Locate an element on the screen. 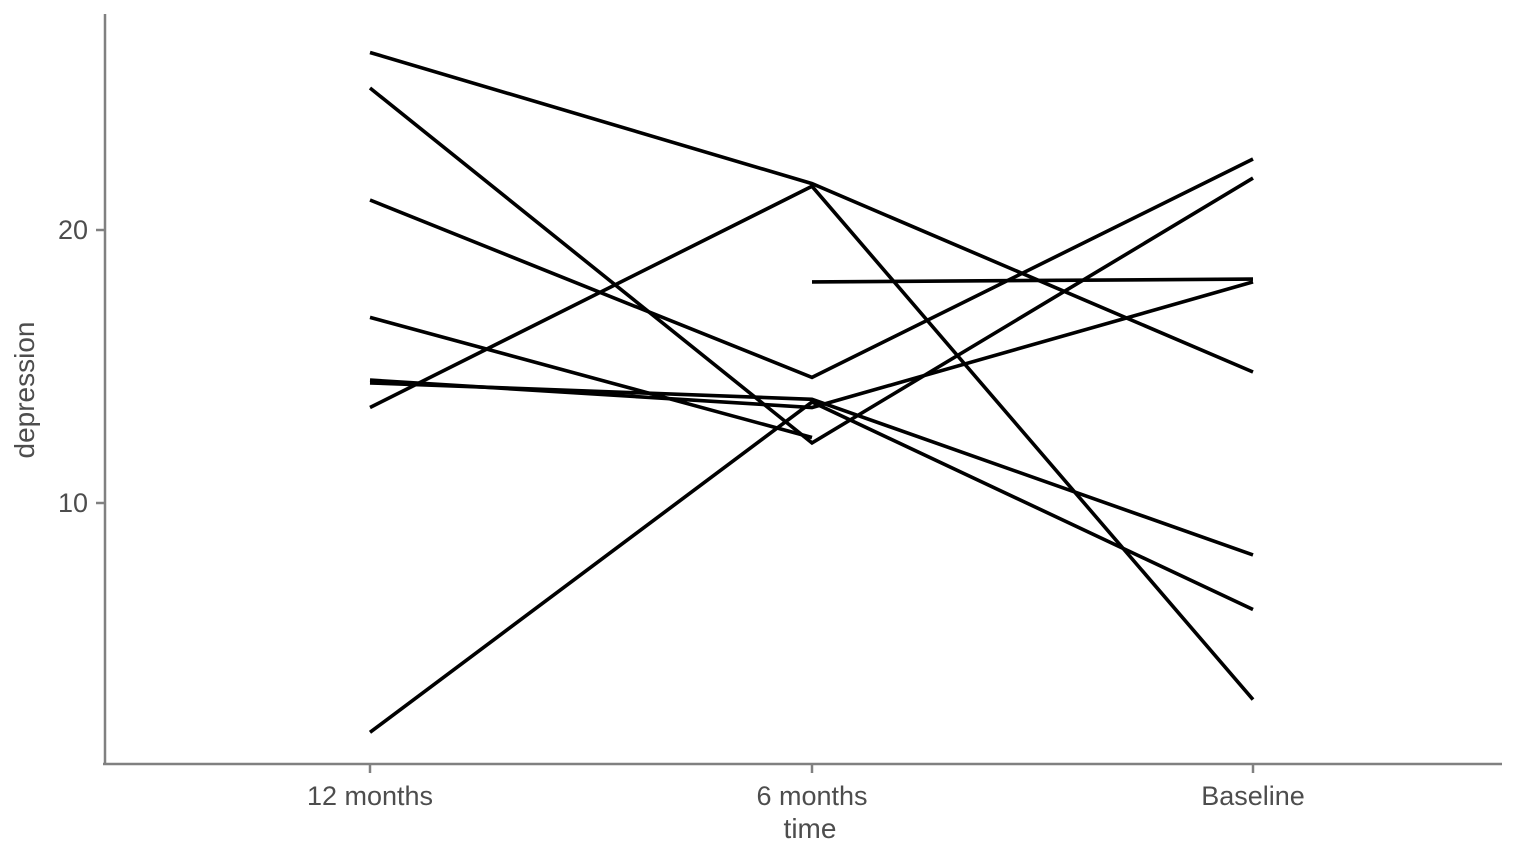 Image resolution: width=1536 pixels, height=864 pixels. x-tick-label: 12 months is located at coordinates (370, 796).